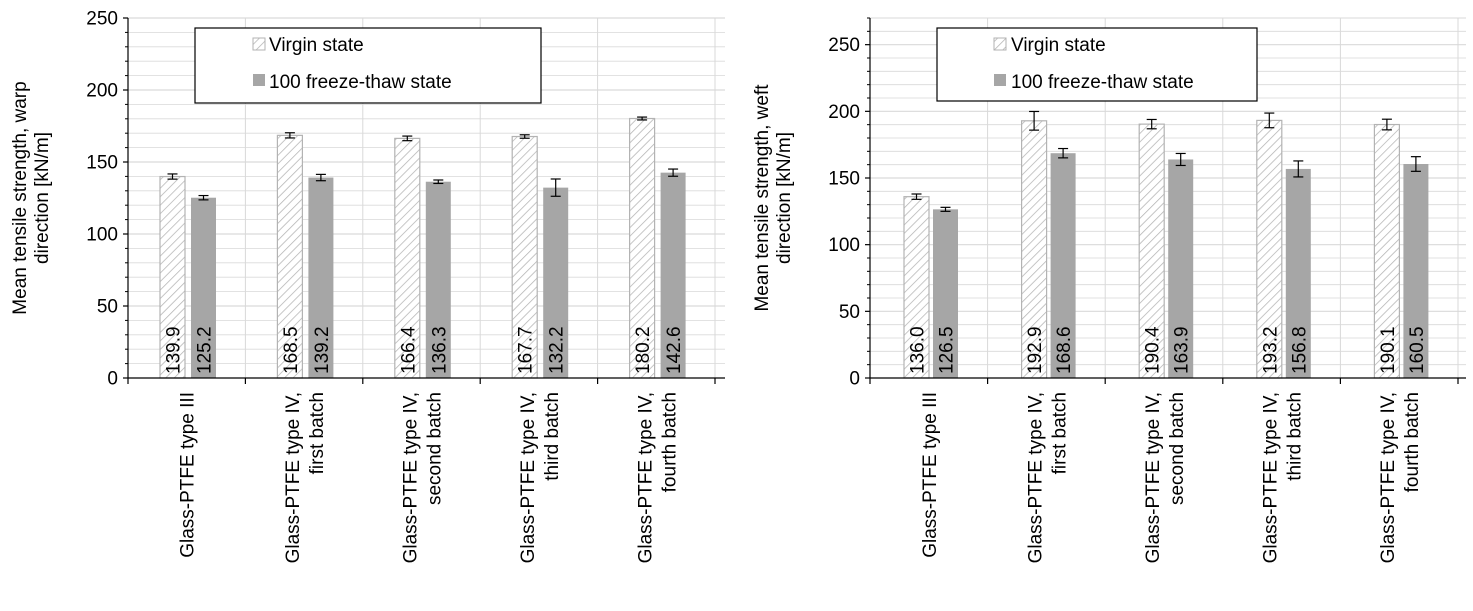  What do you see at coordinates (435, 448) in the screenshot?
I see `warp-category-label: second batch` at bounding box center [435, 448].